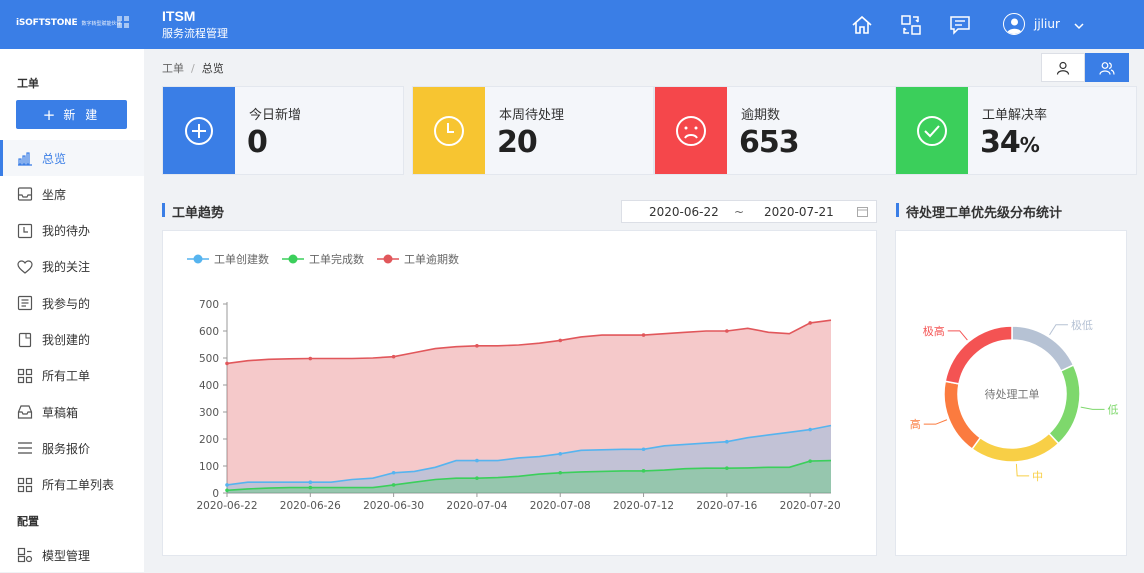 The width and height of the screenshot is (1144, 573). What do you see at coordinates (1079, 24) in the screenshot?
I see `chevron-down-icon` at bounding box center [1079, 24].